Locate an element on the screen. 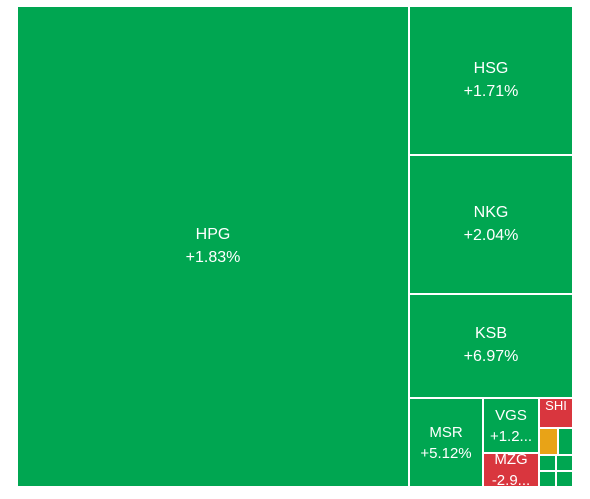 Image resolution: width=590 pixels, height=499 pixels. tile-nkg: NKG +2.04% is located at coordinates (491, 224).